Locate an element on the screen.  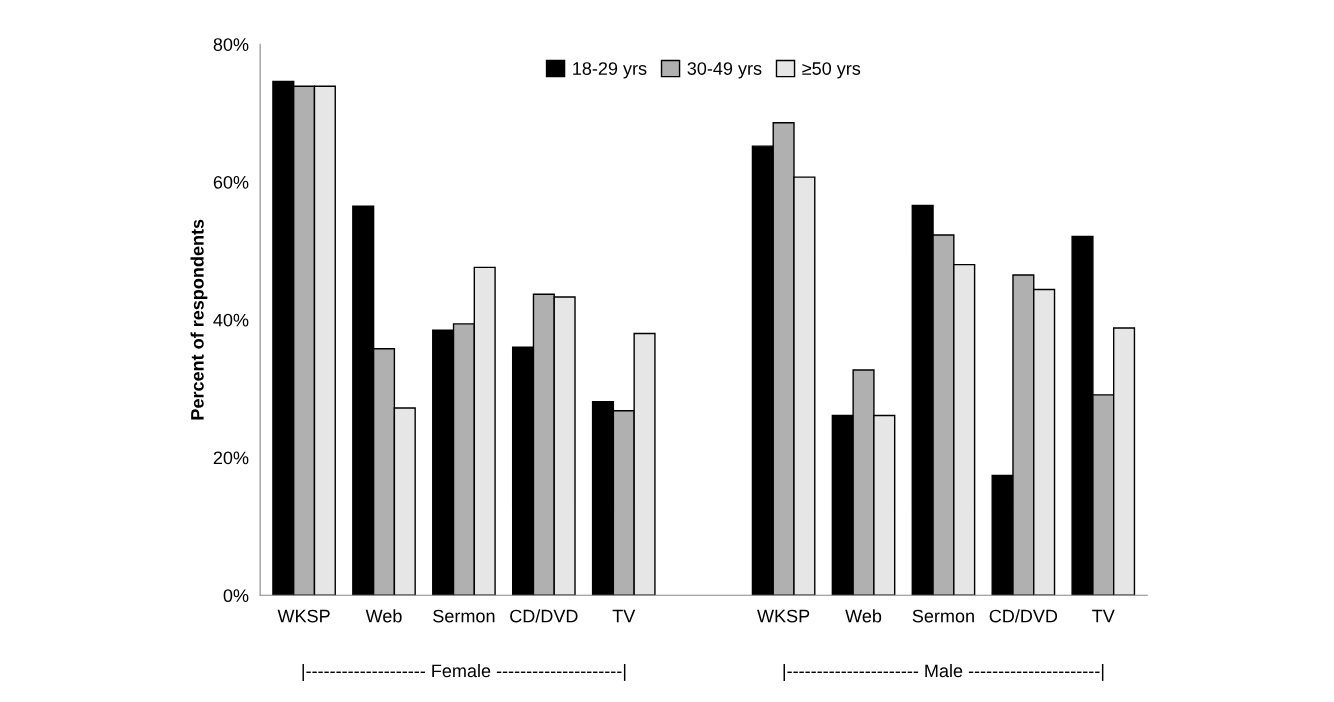
legend-label: ≥50 yrs is located at coordinates (831, 70).